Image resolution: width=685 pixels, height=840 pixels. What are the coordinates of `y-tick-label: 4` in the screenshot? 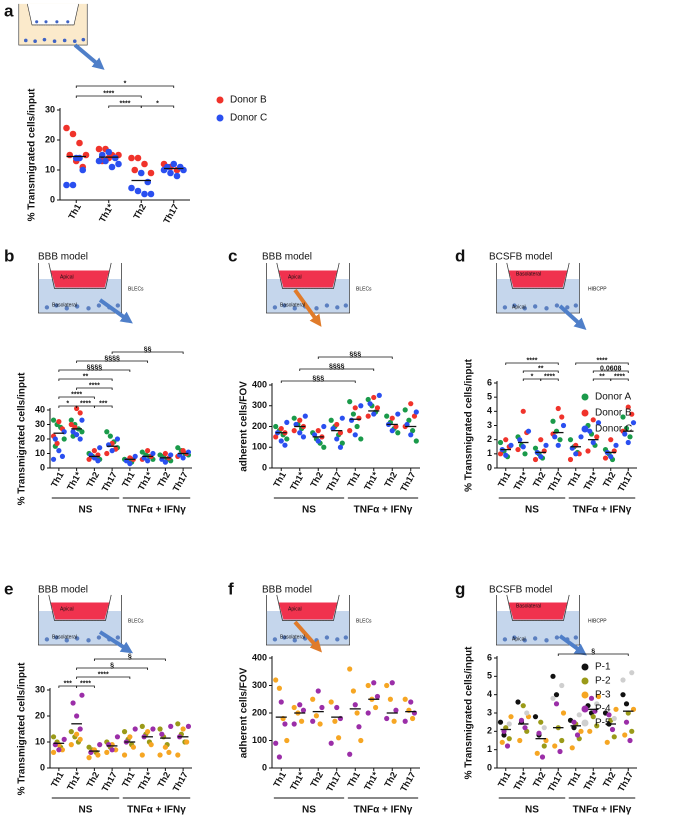 It's located at (489, 694).